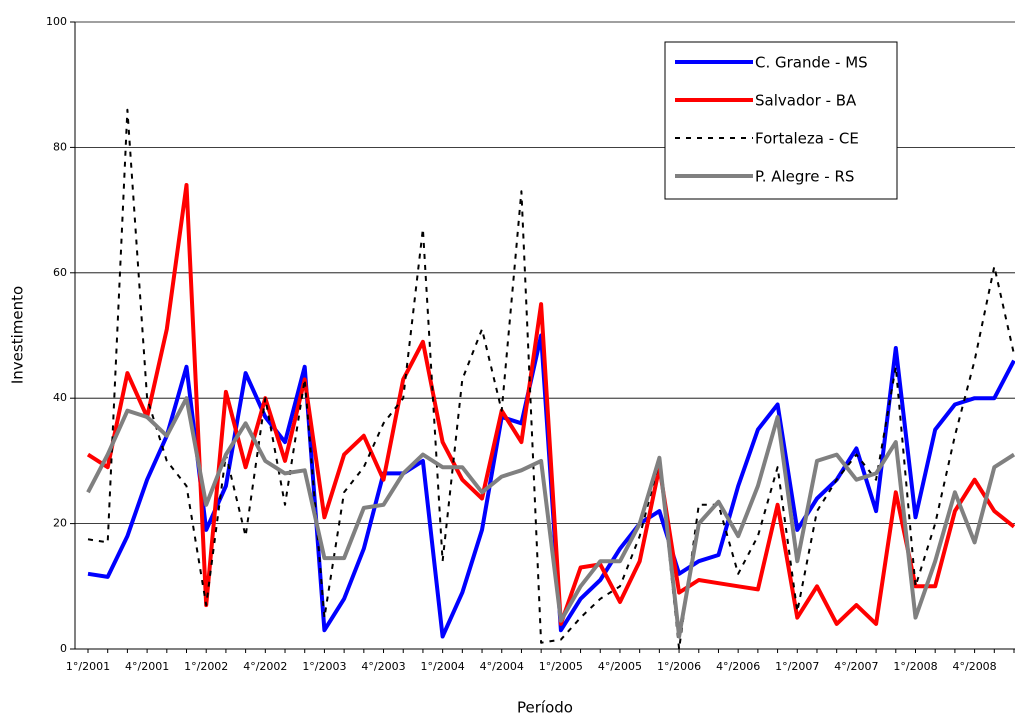  Describe the element at coordinates (620, 666) in the screenshot. I see `x-tick-label: 4°/2005` at that location.